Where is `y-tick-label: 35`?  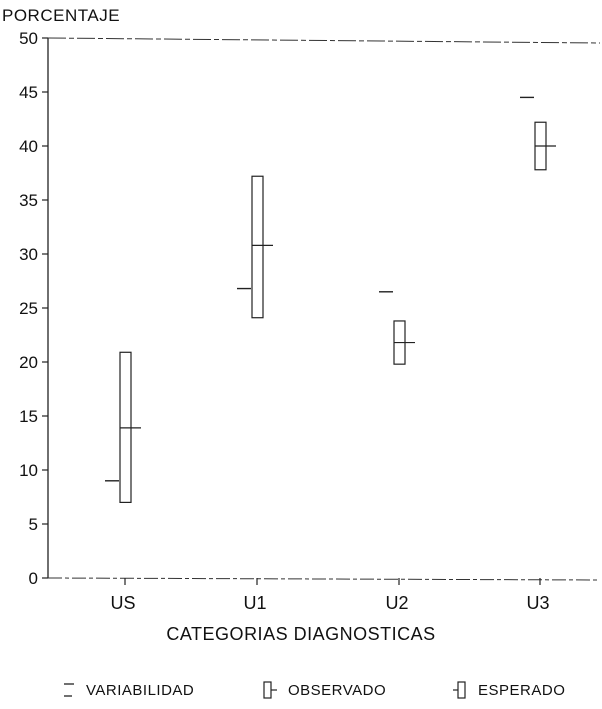 y-tick-label: 35 is located at coordinates (28, 200).